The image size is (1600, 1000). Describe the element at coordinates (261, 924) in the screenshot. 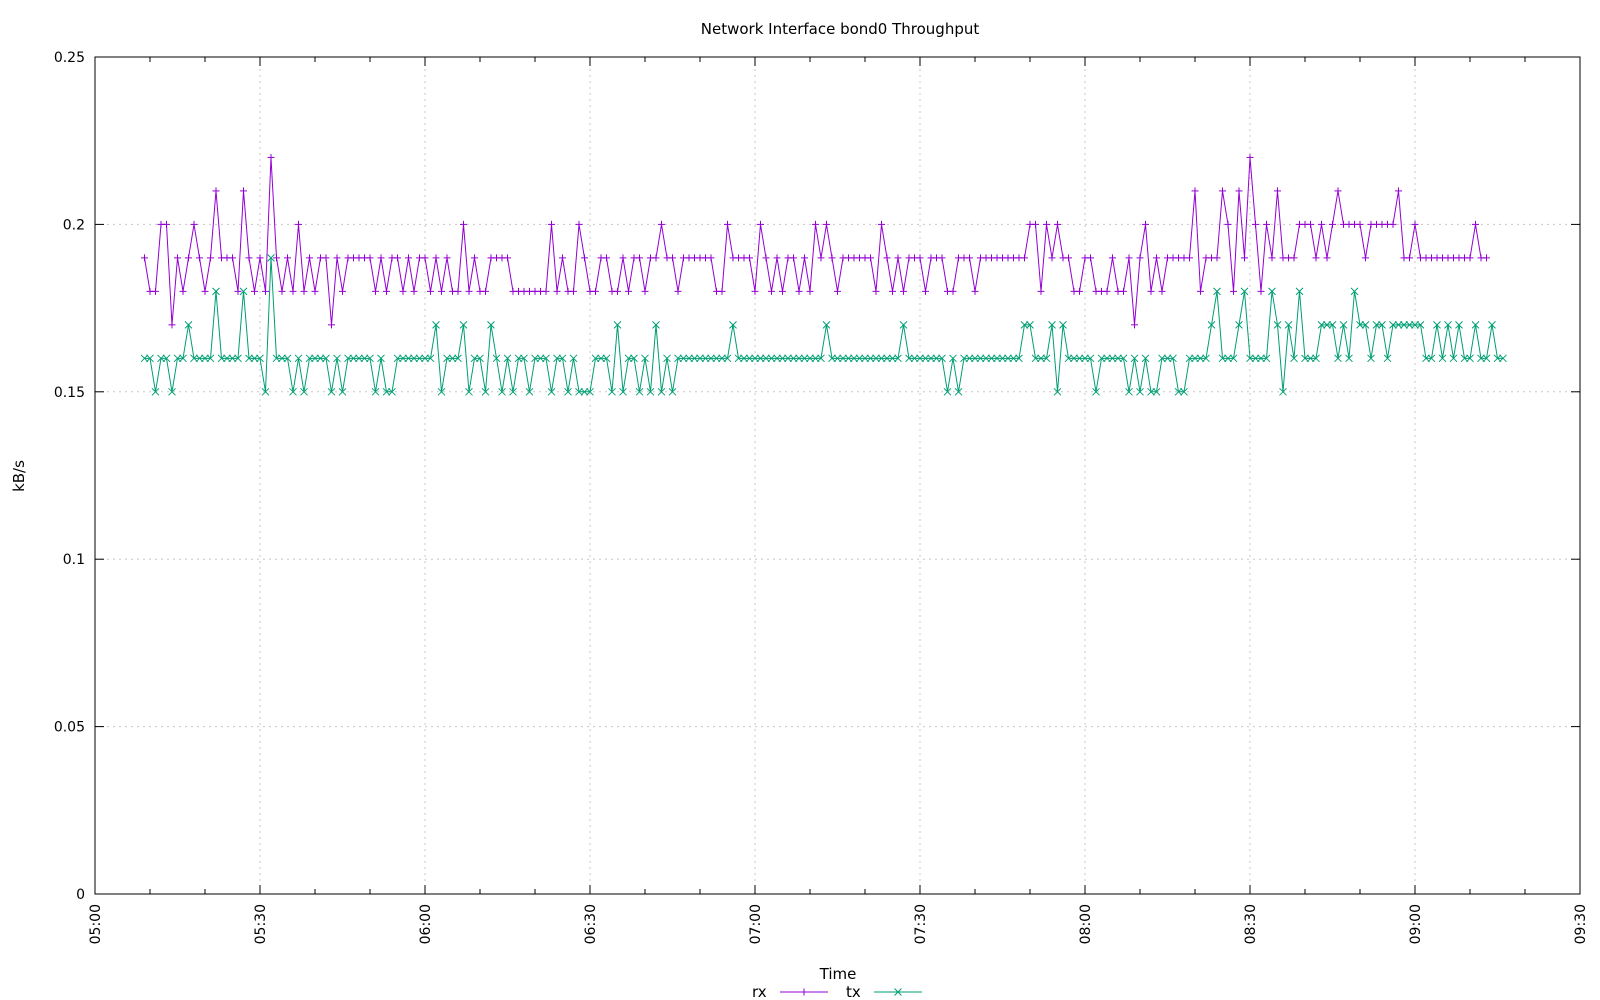

I see `x-tick-label: 05:30` at that location.